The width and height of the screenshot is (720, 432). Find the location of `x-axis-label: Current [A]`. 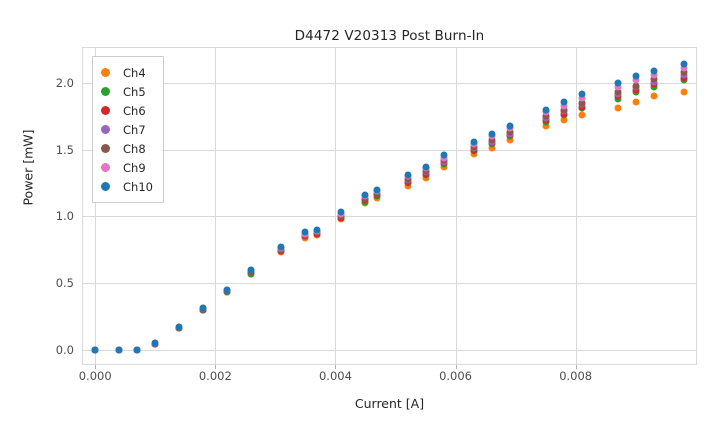

x-axis-label: Current [A] is located at coordinates (389, 403).